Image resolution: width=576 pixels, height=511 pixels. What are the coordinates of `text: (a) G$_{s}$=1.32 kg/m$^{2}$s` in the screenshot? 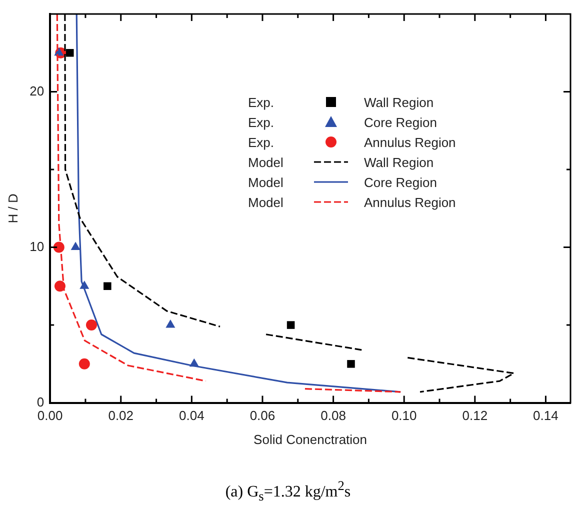 It's located at (288, 491).